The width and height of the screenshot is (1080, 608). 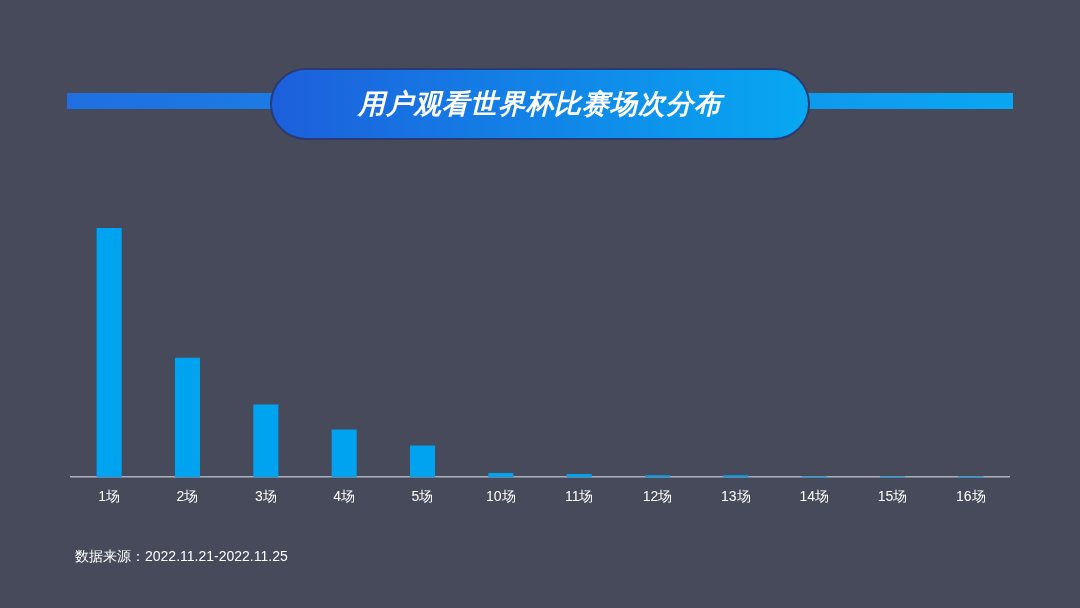 I want to click on x-tick-label: 1场, so click(x=109, y=496).